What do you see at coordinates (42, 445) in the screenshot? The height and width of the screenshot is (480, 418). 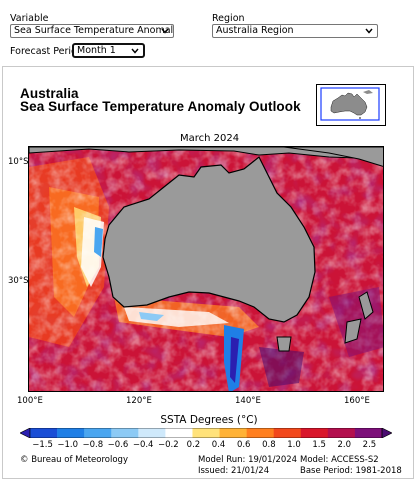 I see `colorbar-label: −1.5` at bounding box center [42, 445].